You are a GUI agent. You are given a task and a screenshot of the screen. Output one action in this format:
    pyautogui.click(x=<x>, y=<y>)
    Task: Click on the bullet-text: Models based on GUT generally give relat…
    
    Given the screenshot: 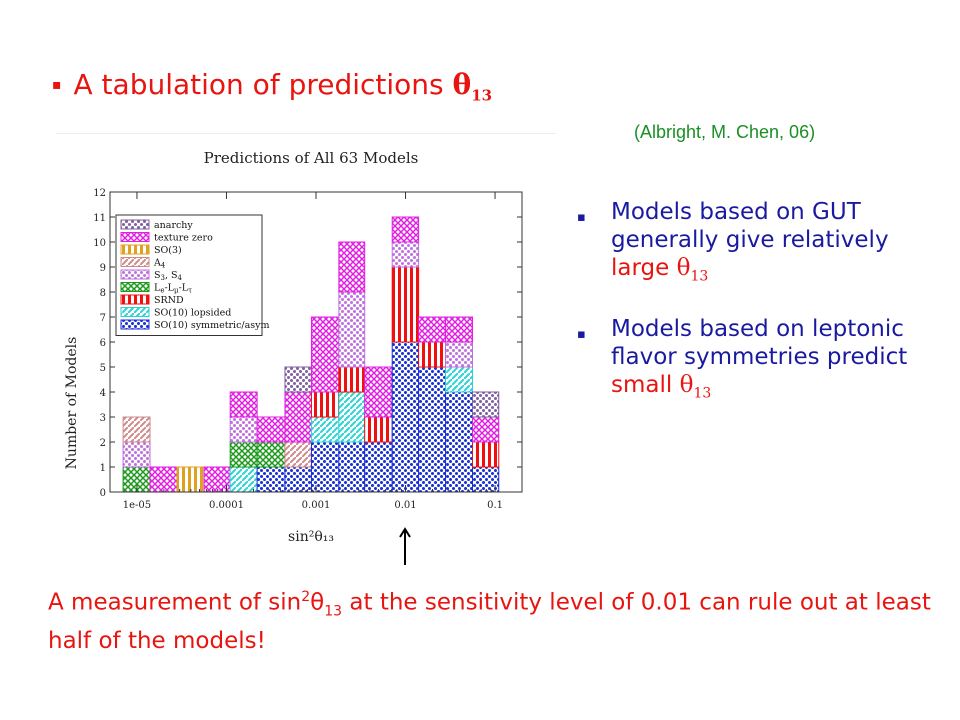 What is the action you would take?
    pyautogui.click(x=750, y=226)
    